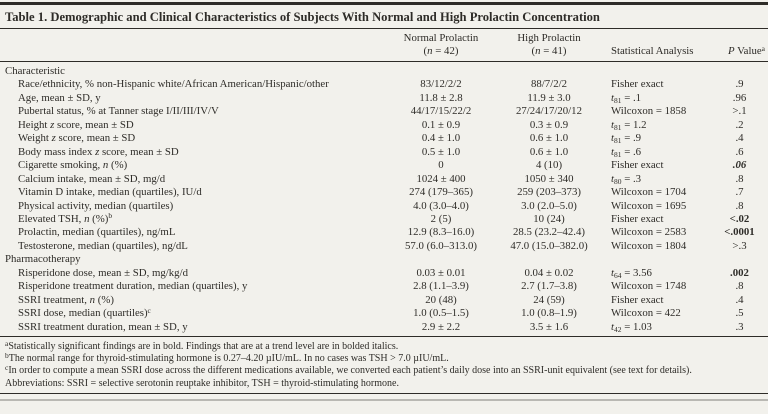 This screenshot has width=768, height=414. What do you see at coordinates (549, 218) in the screenshot?
I see `high-prolactin-value: 10 (24)` at bounding box center [549, 218].